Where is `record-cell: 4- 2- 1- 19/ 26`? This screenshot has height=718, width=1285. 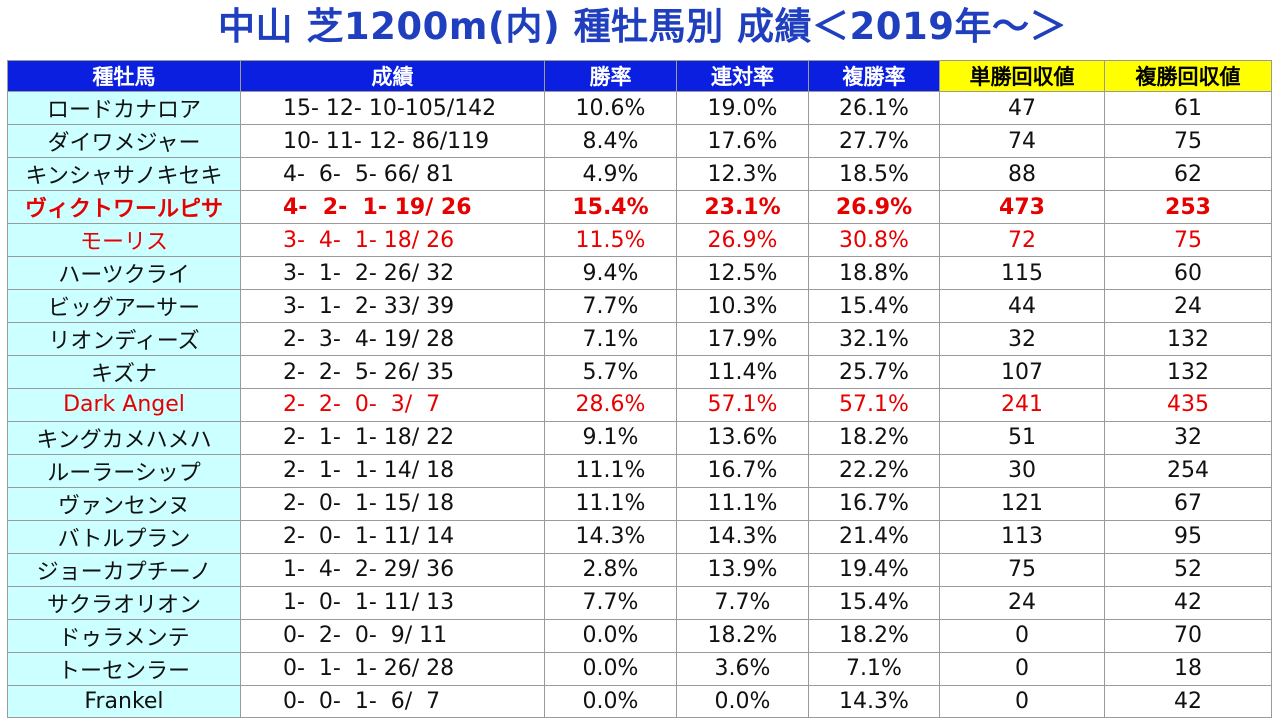
record-cell: 4- 2- 1- 19/ 26 is located at coordinates (392, 207).